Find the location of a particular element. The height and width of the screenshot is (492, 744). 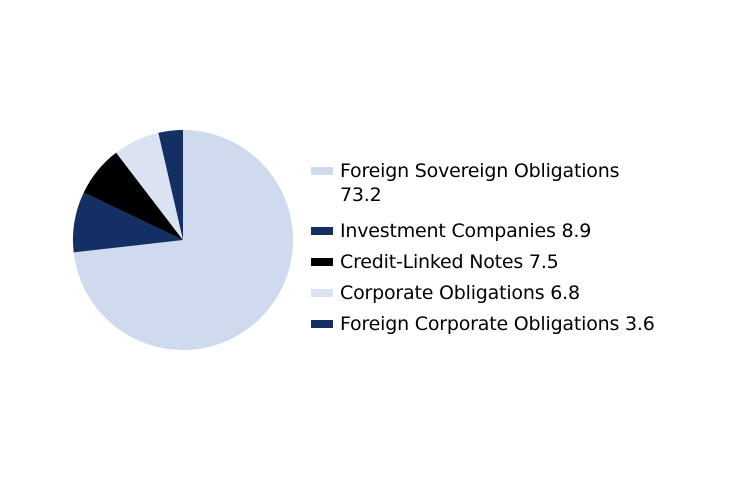

legend-item-foreign-sovereign-obligations: Foreign Sovereign Obligations 73.2 is located at coordinates (501, 183).